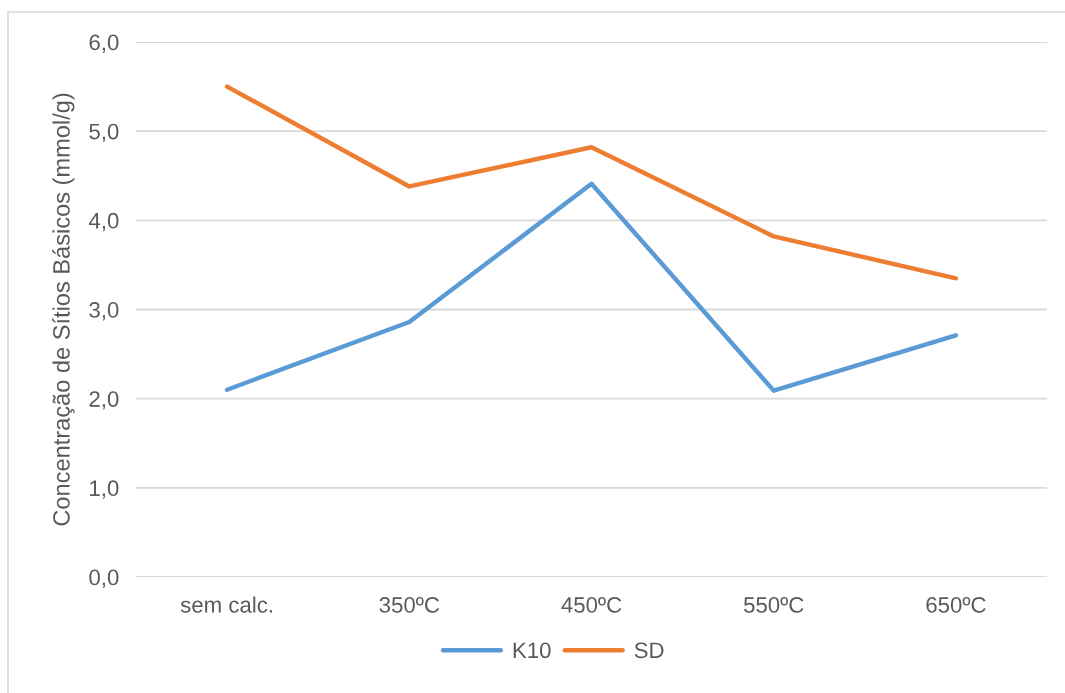 The height and width of the screenshot is (693, 1065). What do you see at coordinates (104, 578) in the screenshot?
I see `y-tick-label: 0,0` at bounding box center [104, 578].